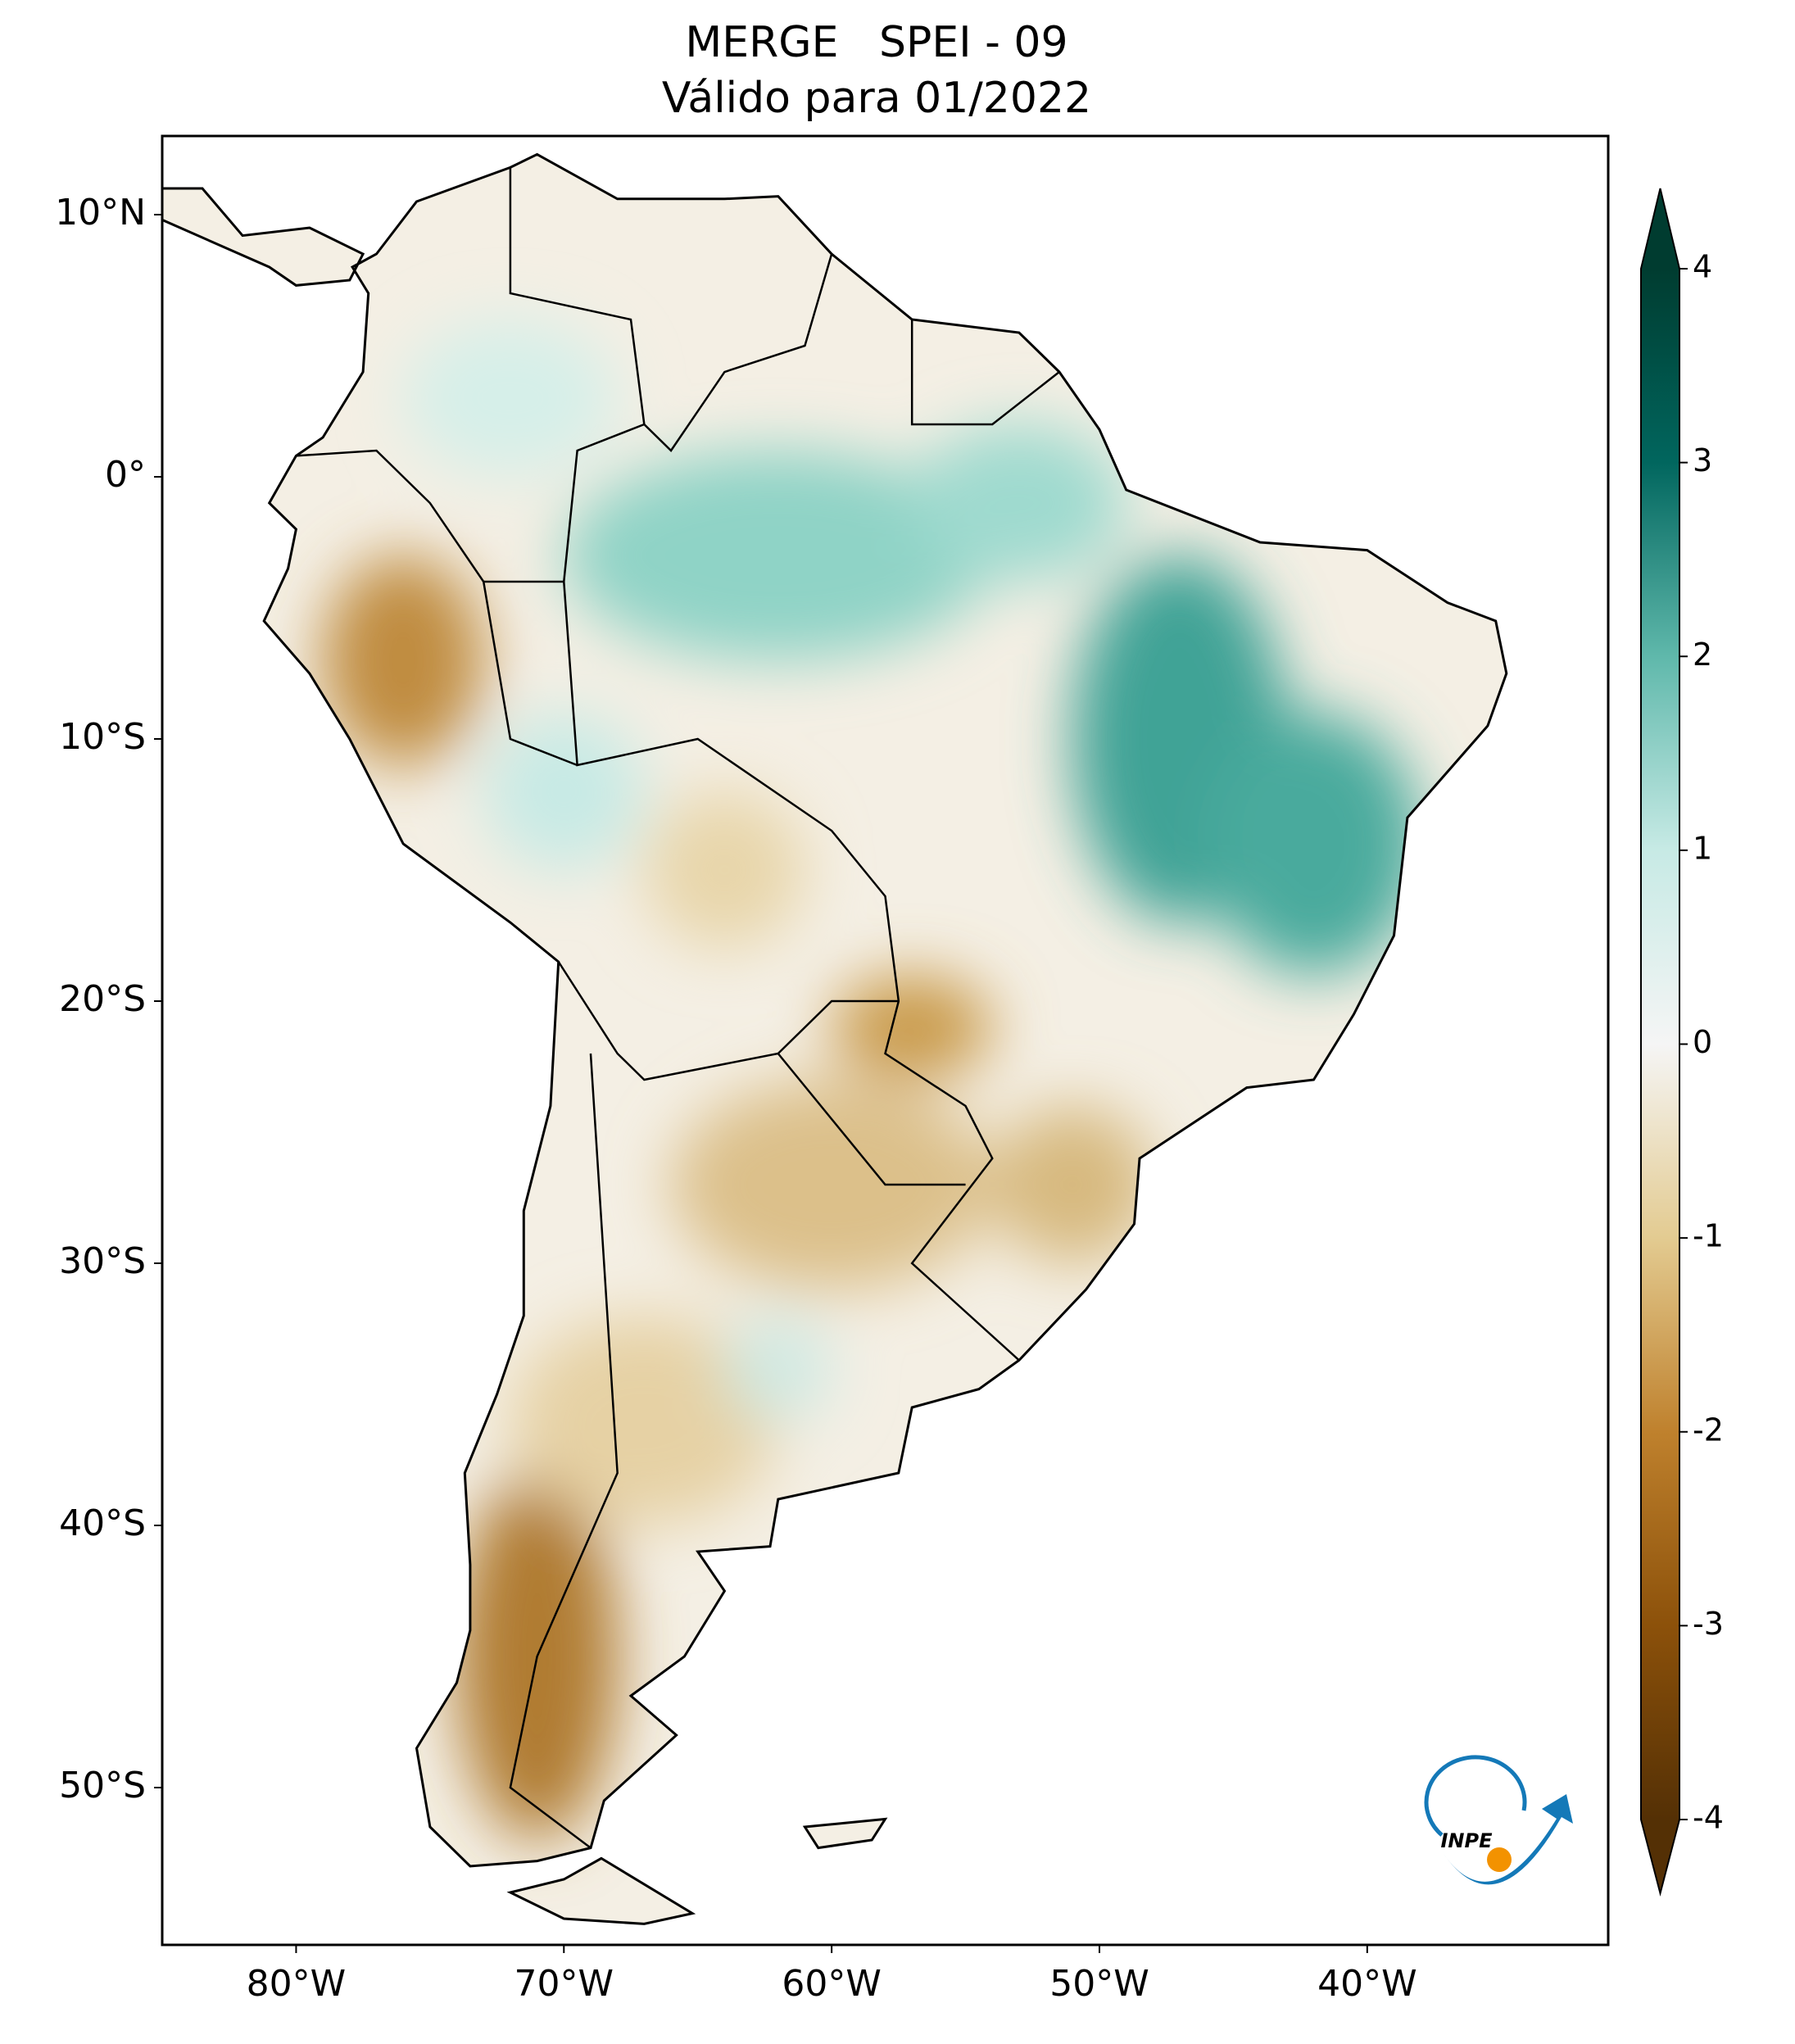  Describe the element at coordinates (1702, 267) in the screenshot. I see `colorbar-tick-label: 4` at that location.